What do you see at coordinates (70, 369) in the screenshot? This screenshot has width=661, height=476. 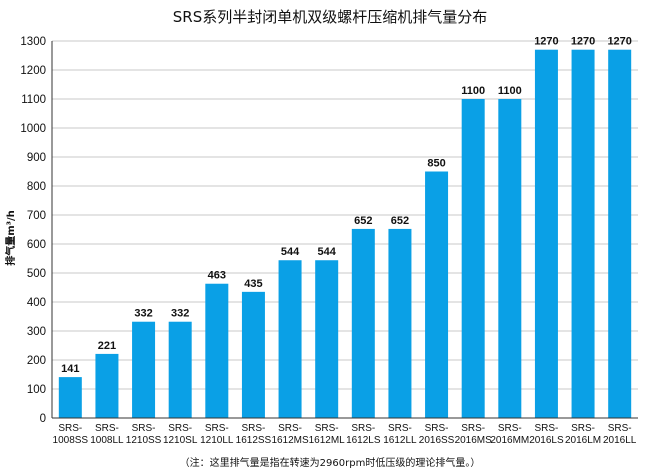 I see `data-label: 141` at bounding box center [70, 369].